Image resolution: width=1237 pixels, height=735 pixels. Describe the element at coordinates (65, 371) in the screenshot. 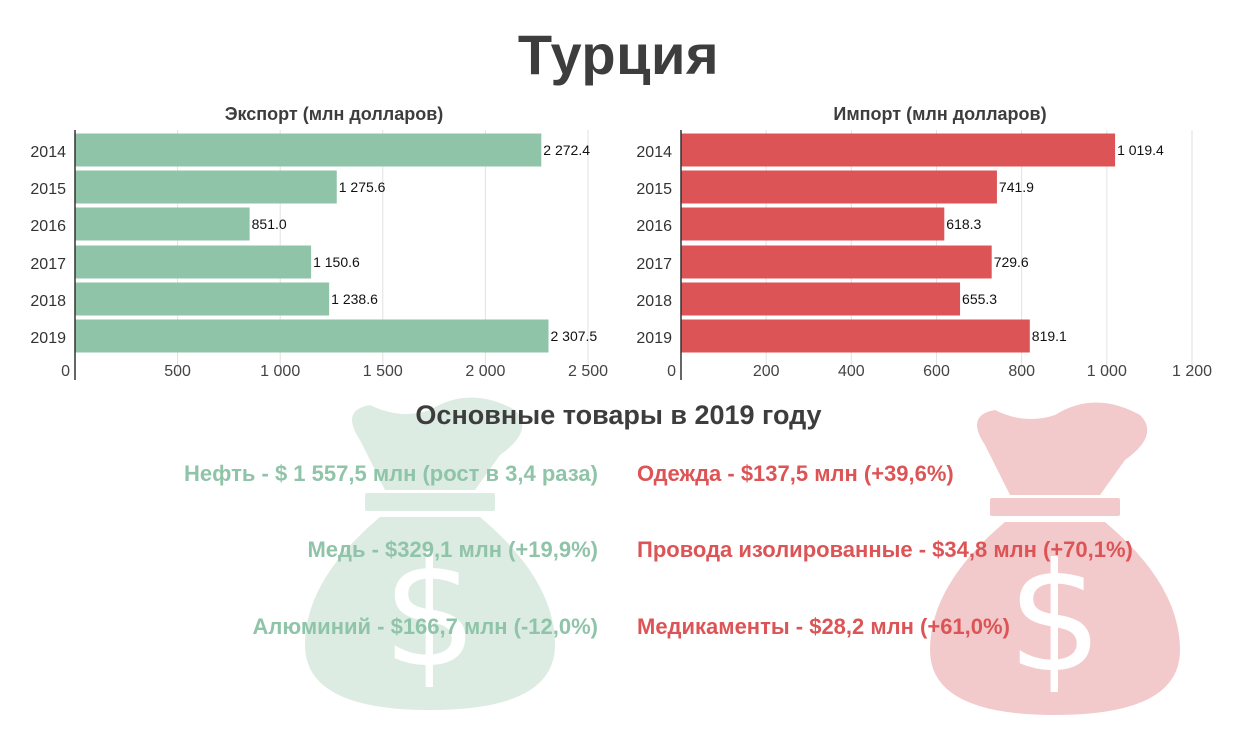

I see `export-tick-label: 0` at that location.